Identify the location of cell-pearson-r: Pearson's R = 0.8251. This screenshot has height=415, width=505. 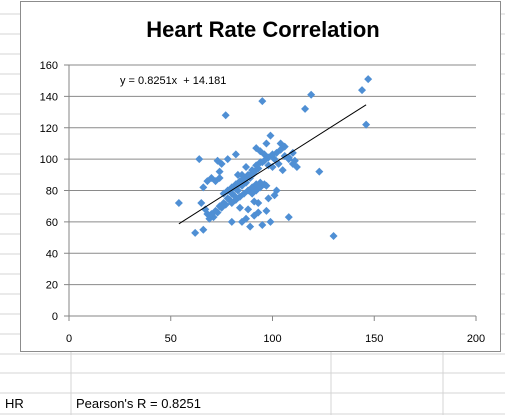
(138, 403).